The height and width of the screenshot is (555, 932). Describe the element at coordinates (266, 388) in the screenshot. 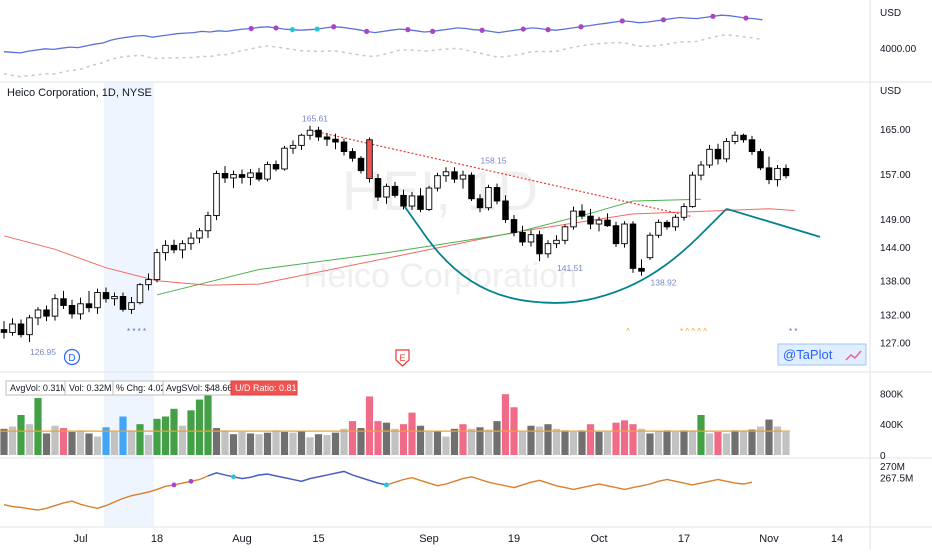

I see `stat-ud-ratio: U/D Ratio: 0.81` at that location.